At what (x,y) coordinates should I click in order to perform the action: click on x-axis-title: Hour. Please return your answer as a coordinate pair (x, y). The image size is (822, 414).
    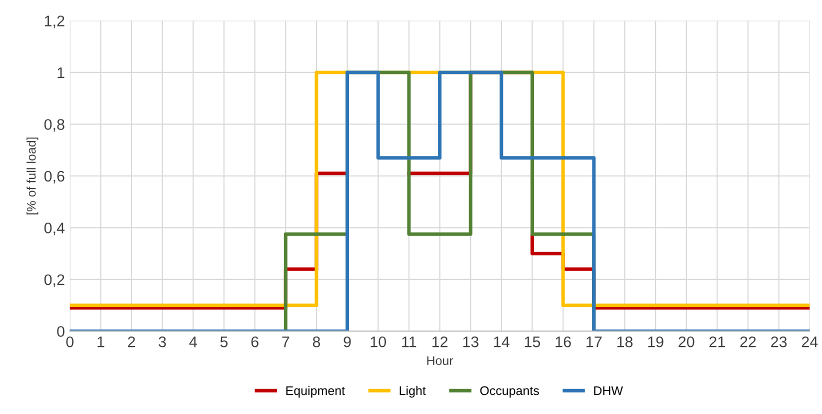
    Looking at the image, I should click on (440, 361).